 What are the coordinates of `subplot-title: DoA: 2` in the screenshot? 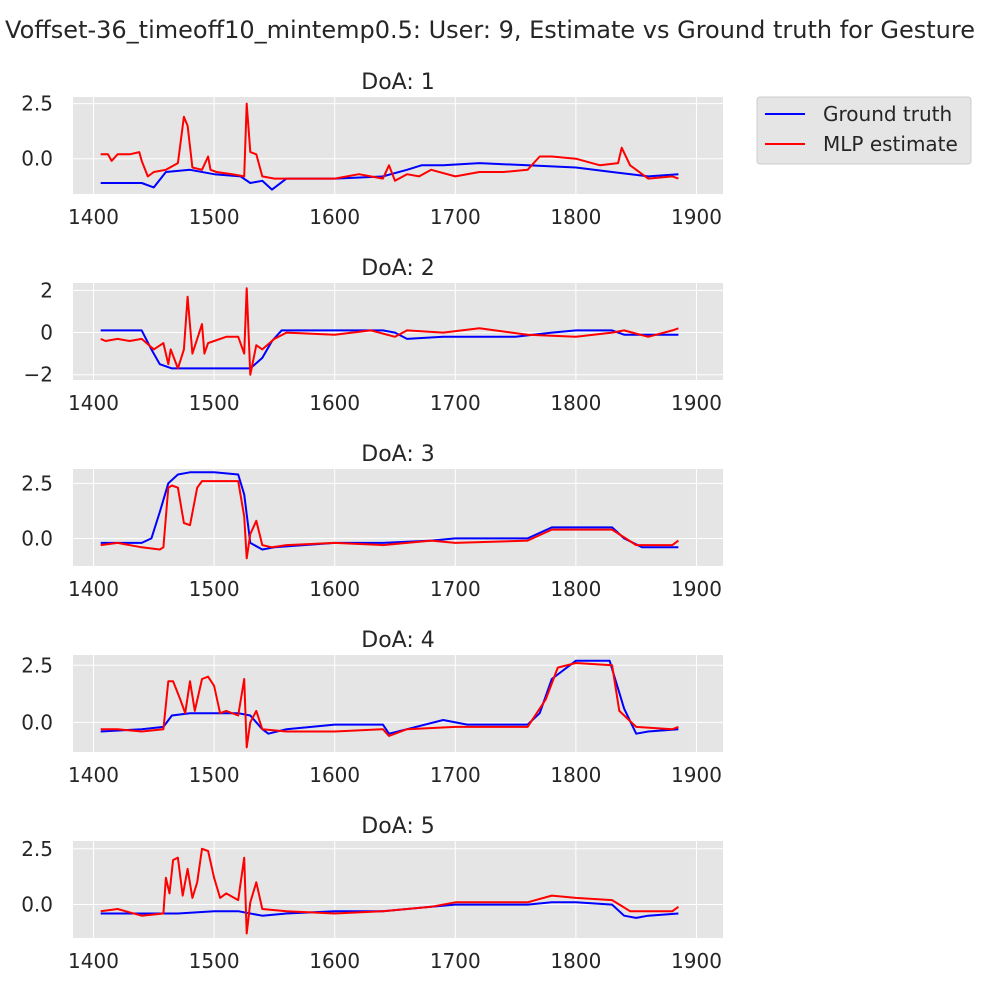 It's located at (397, 268).